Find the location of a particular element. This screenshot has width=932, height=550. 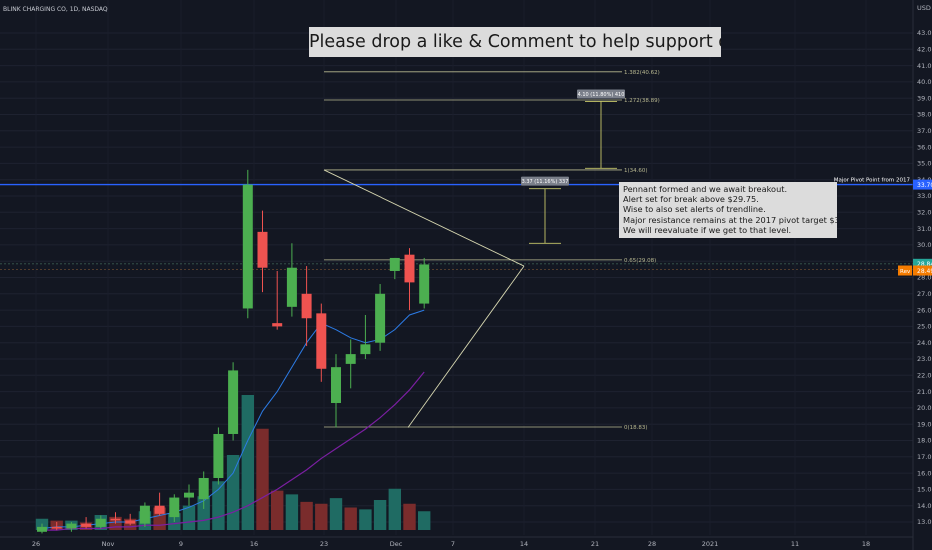

price-tick-label: 36.00 is located at coordinates (924, 147).